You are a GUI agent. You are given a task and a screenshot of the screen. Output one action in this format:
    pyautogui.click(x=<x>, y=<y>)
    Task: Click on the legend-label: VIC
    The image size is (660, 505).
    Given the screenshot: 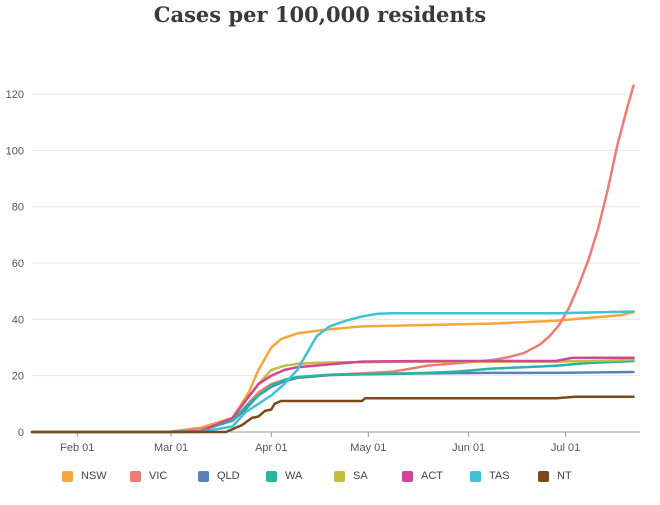 What is the action you would take?
    pyautogui.click(x=158, y=476)
    